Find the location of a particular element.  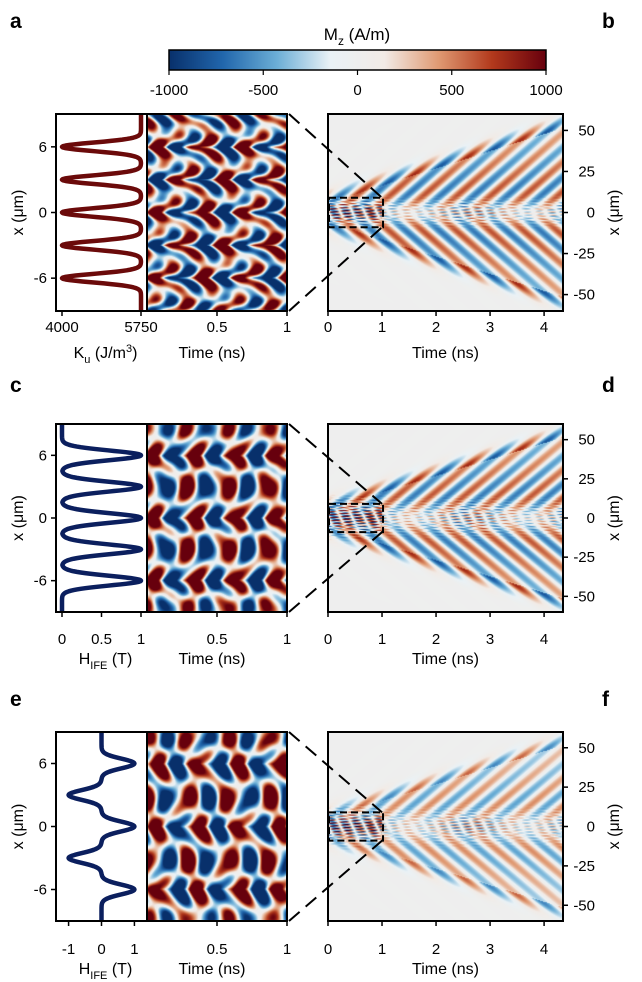

panel-letter-d: d is located at coordinates (608, 385).